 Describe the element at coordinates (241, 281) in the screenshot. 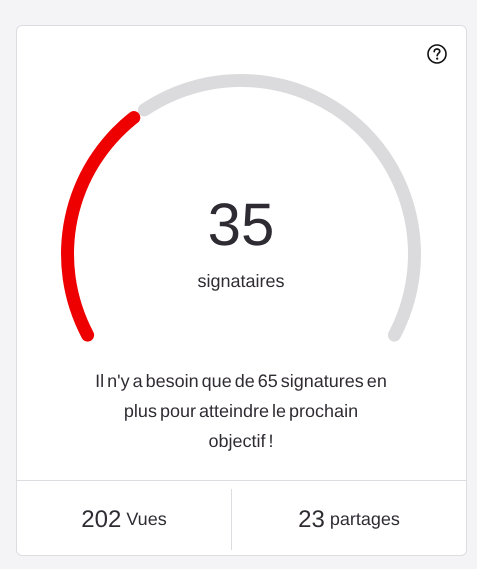

I see `text: signataires` at that location.